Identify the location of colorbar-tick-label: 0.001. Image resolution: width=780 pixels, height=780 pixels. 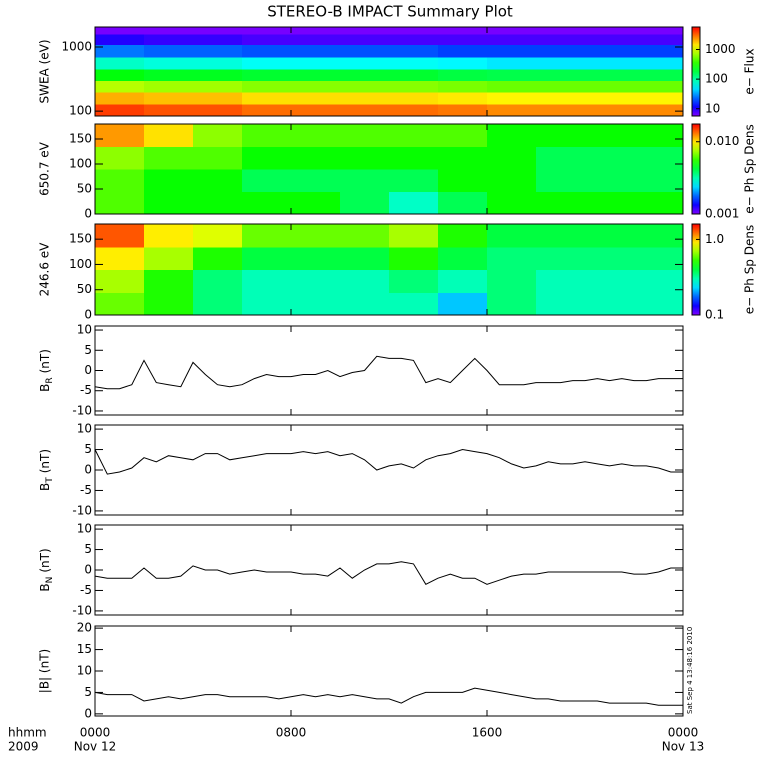
(722, 214).